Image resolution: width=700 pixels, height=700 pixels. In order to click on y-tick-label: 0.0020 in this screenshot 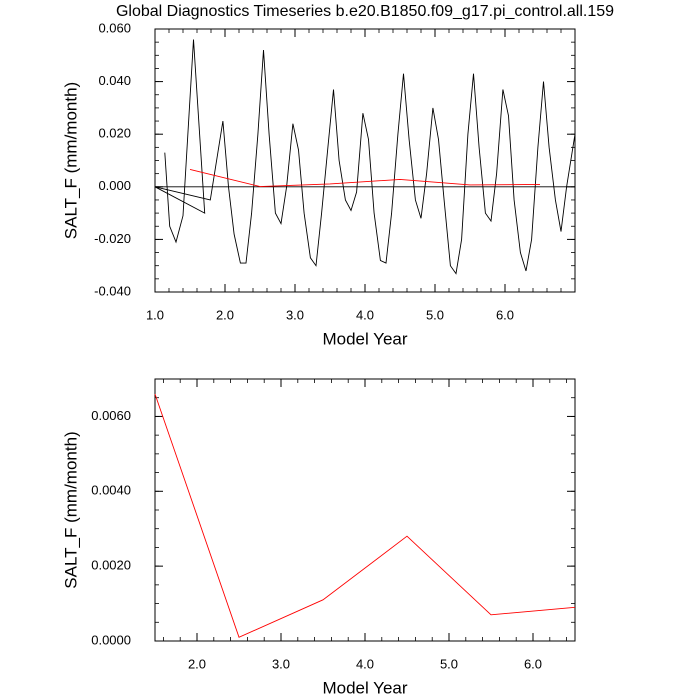, I will do `click(111, 565)`.